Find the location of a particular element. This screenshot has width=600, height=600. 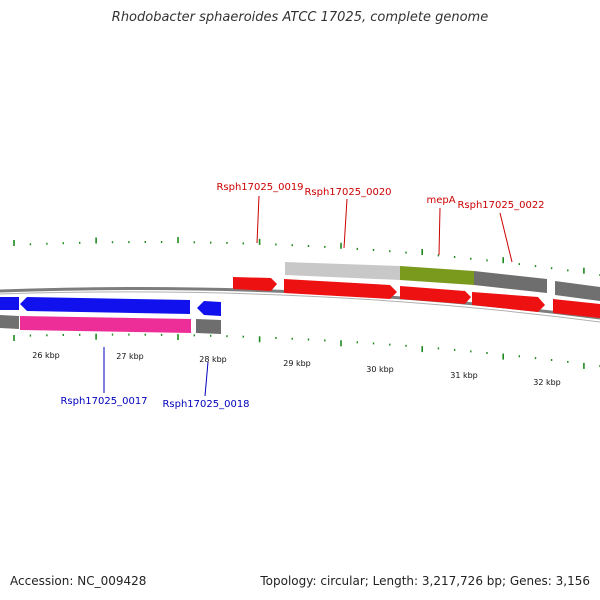

scale-label: 31 kbp is located at coordinates (464, 375).